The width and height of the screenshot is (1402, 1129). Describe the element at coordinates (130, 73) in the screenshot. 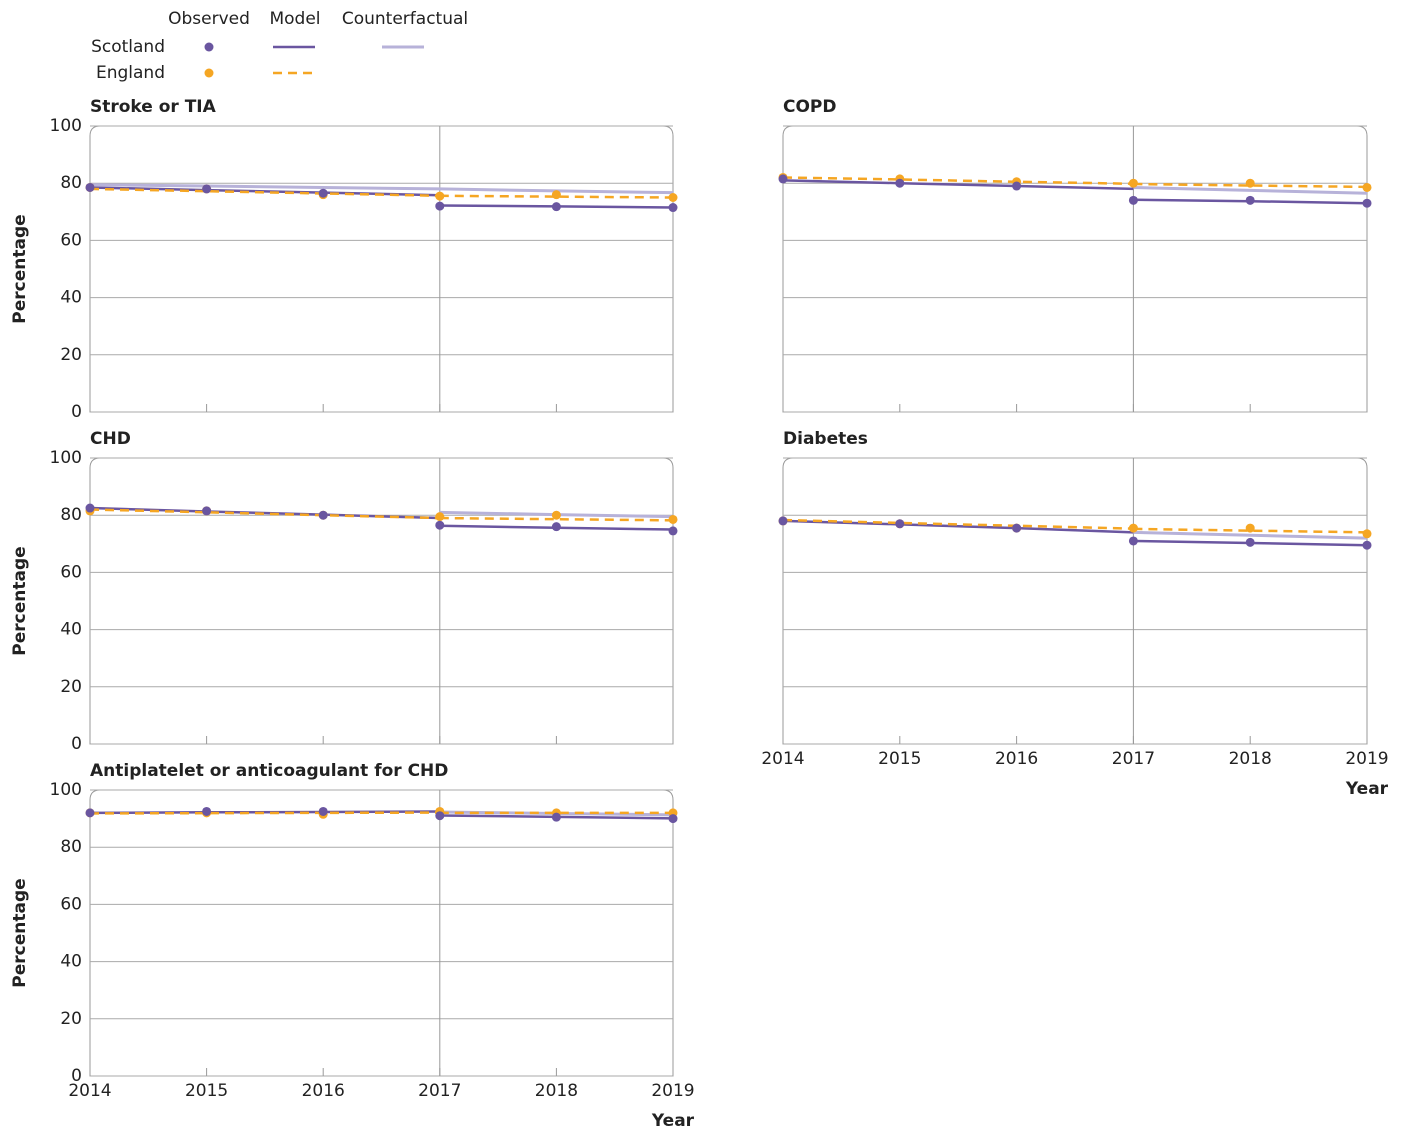

I see `legend-label: England` at that location.